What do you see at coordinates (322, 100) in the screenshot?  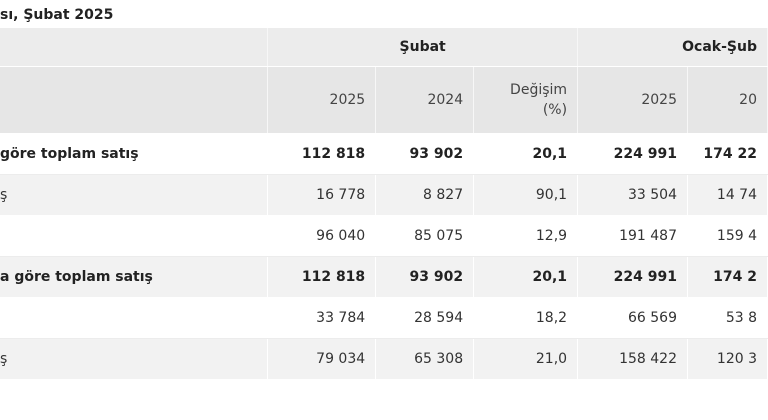 I see `header-year-2025: 2025` at bounding box center [322, 100].